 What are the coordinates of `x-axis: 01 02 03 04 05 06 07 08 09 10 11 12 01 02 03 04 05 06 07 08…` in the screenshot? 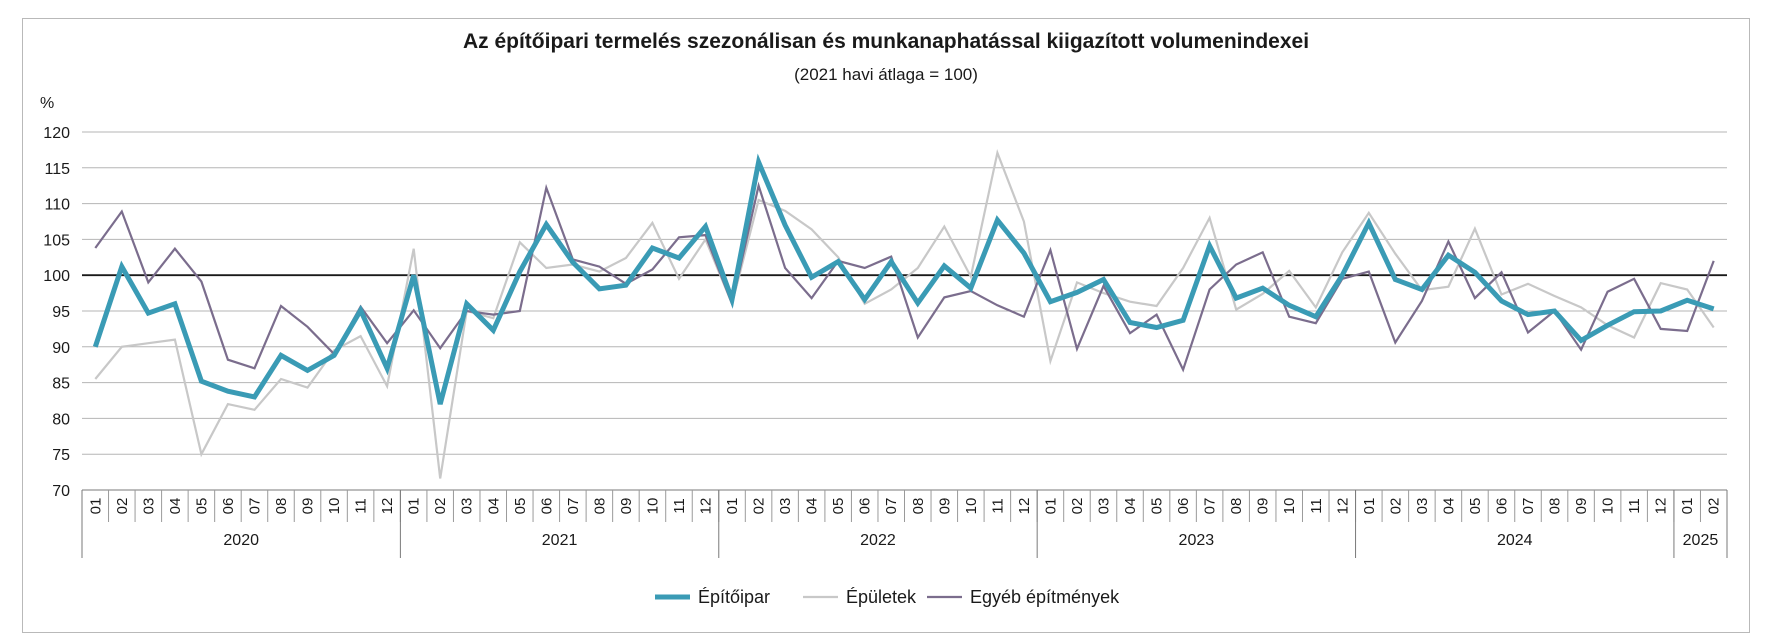 It's located at (904, 524).